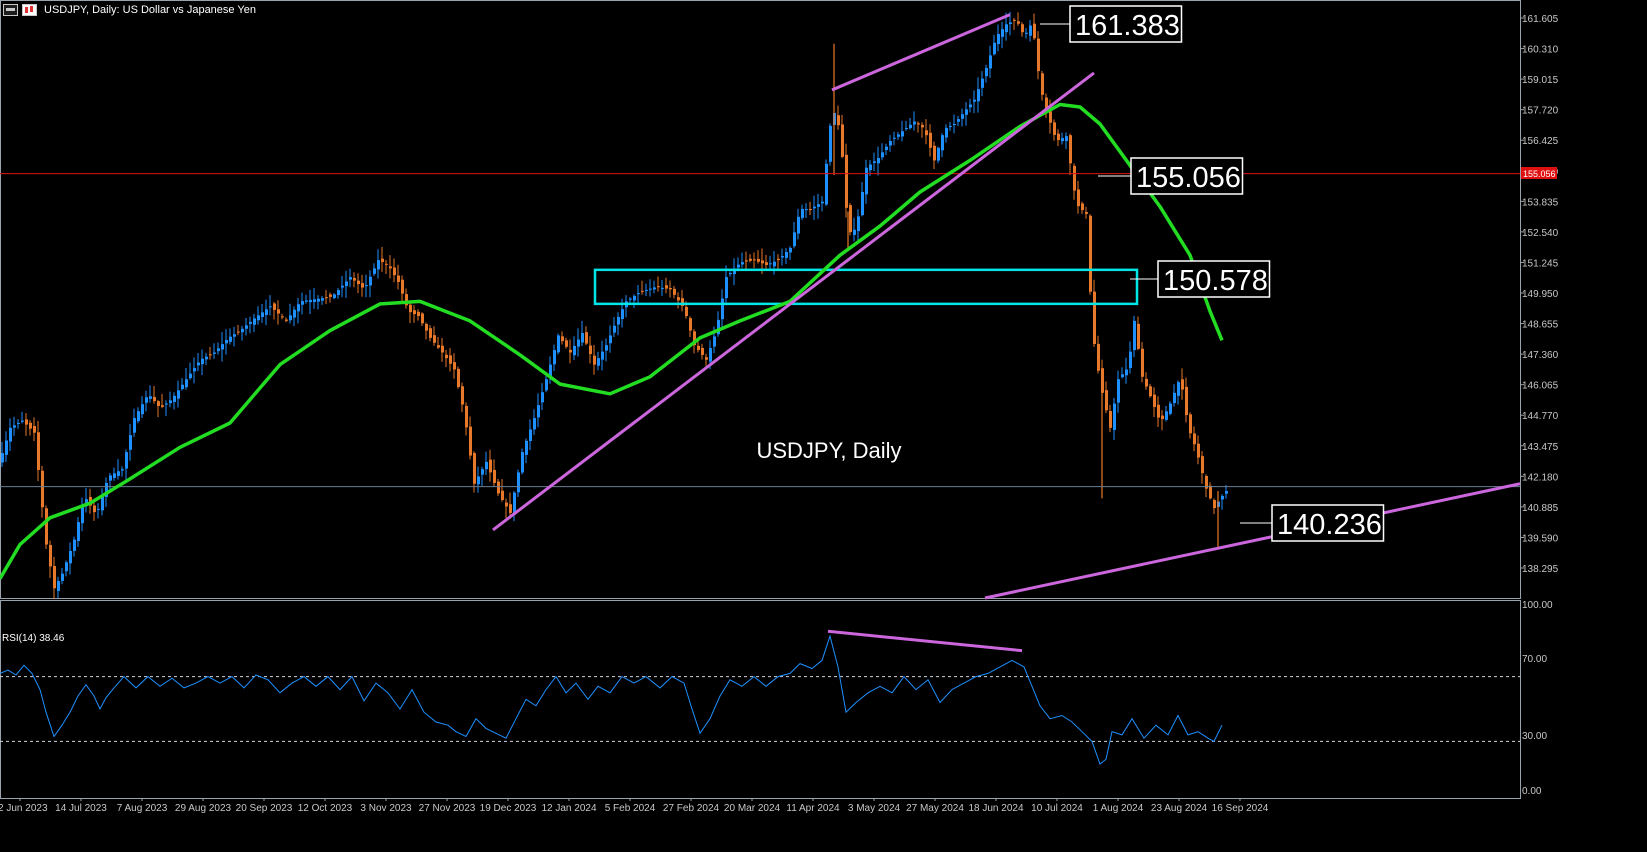 The width and height of the screenshot is (1647, 852). What do you see at coordinates (1540, 386) in the screenshot?
I see `price-tick-label: 146.065` at bounding box center [1540, 386].